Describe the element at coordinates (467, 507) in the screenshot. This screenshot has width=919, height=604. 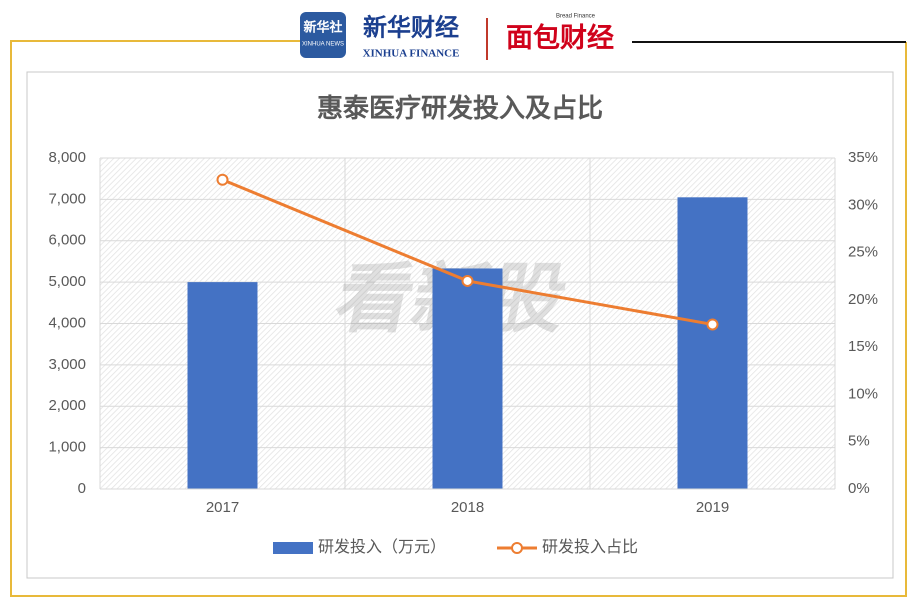
I see `x-tick-label: 2018` at that location.